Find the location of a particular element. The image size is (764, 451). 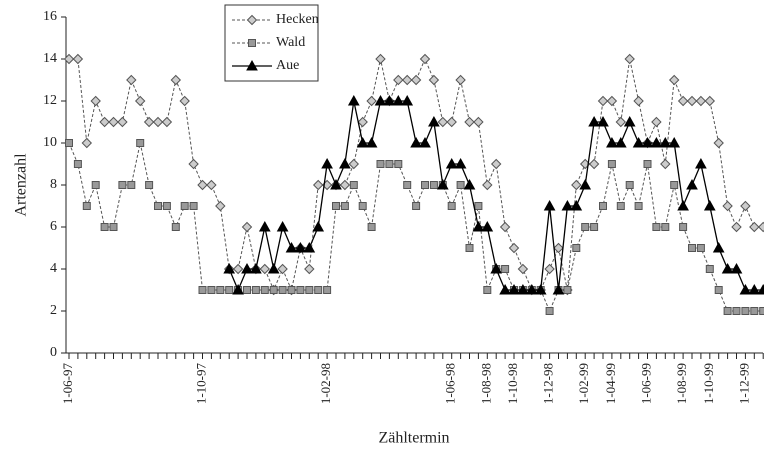

y-tick-label: 0 is located at coordinates (53, 352).